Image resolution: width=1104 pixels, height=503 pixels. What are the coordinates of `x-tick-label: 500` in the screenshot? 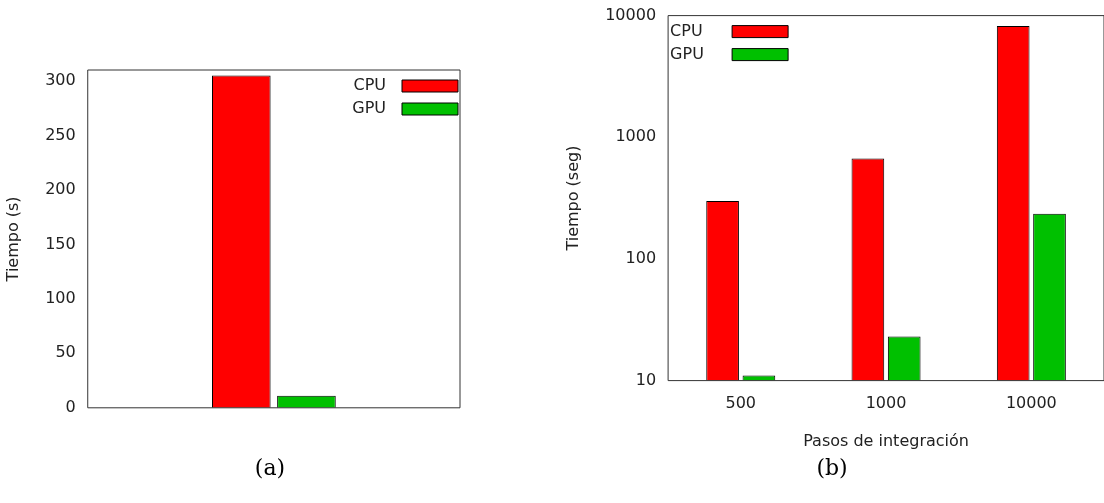 It's located at (741, 403).